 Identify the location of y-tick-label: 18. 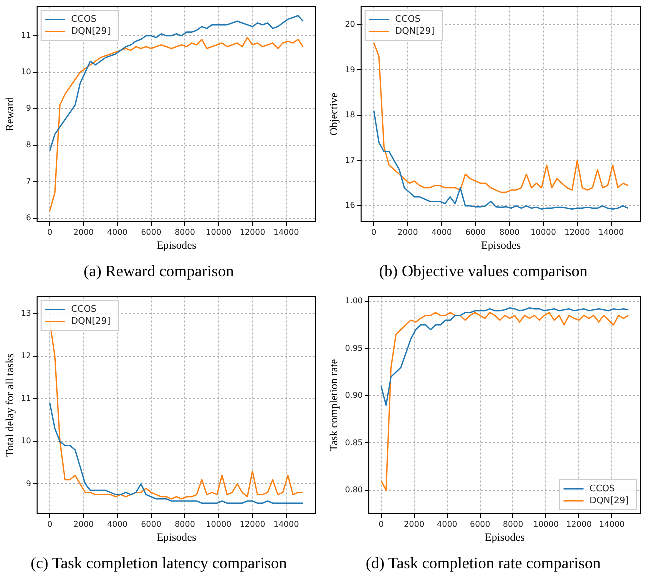
(350, 115).